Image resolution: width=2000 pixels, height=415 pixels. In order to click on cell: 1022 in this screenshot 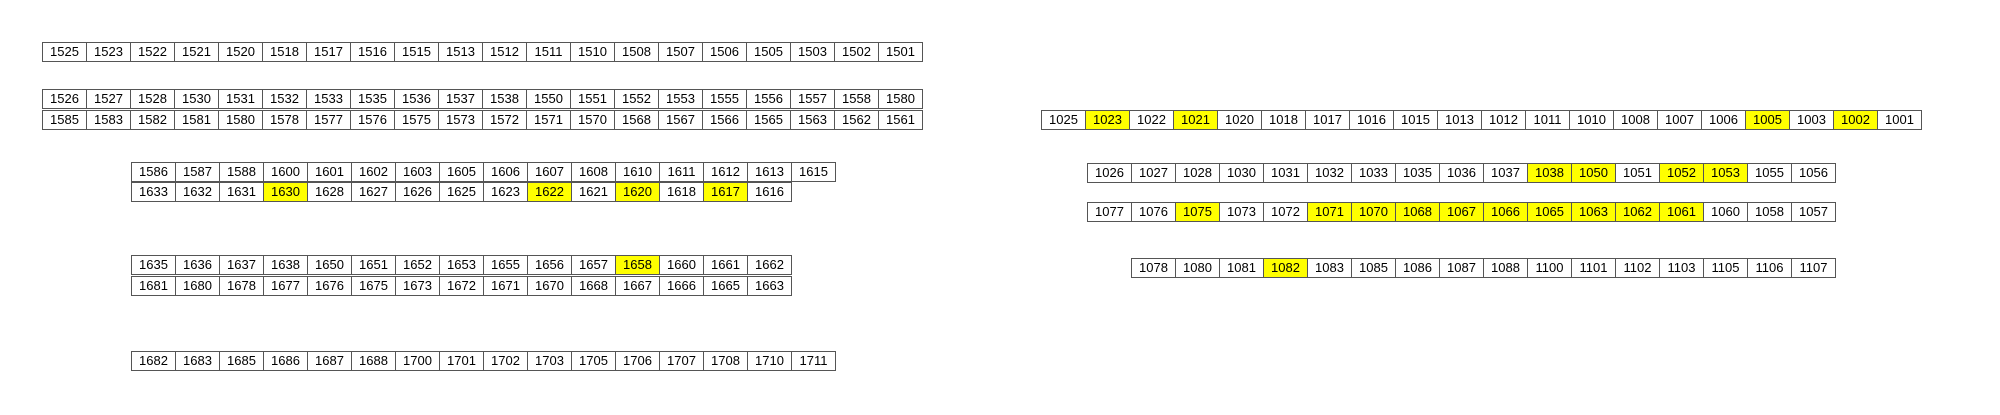, I will do `click(1151, 120)`.